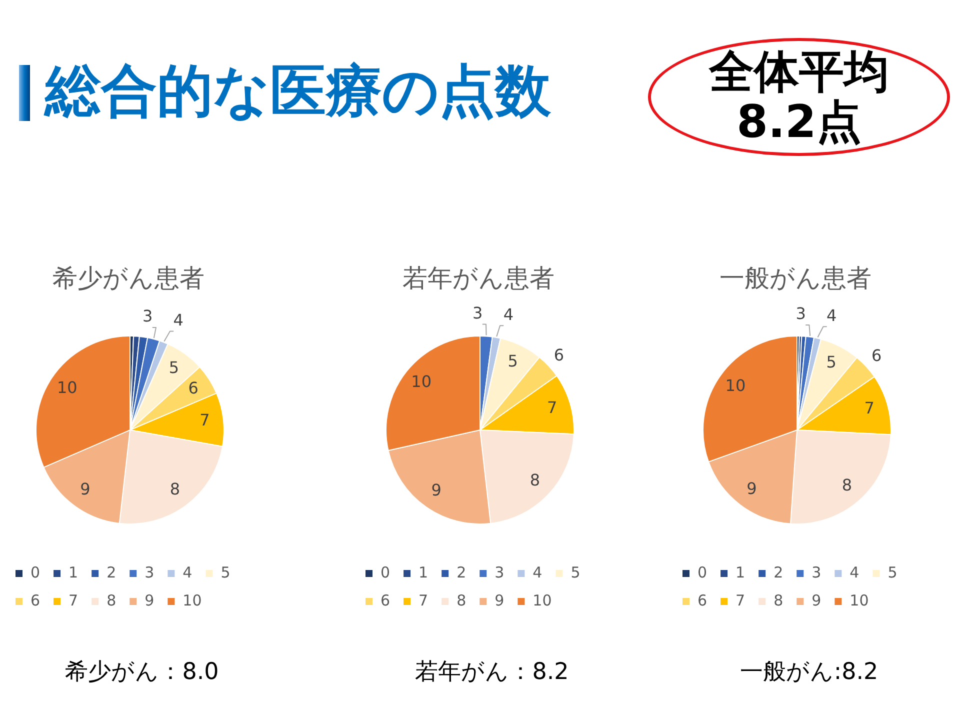 Image resolution: width=960 pixels, height=720 pixels. Describe the element at coordinates (799, 71) in the screenshot. I see `text: 全体平均` at that location.